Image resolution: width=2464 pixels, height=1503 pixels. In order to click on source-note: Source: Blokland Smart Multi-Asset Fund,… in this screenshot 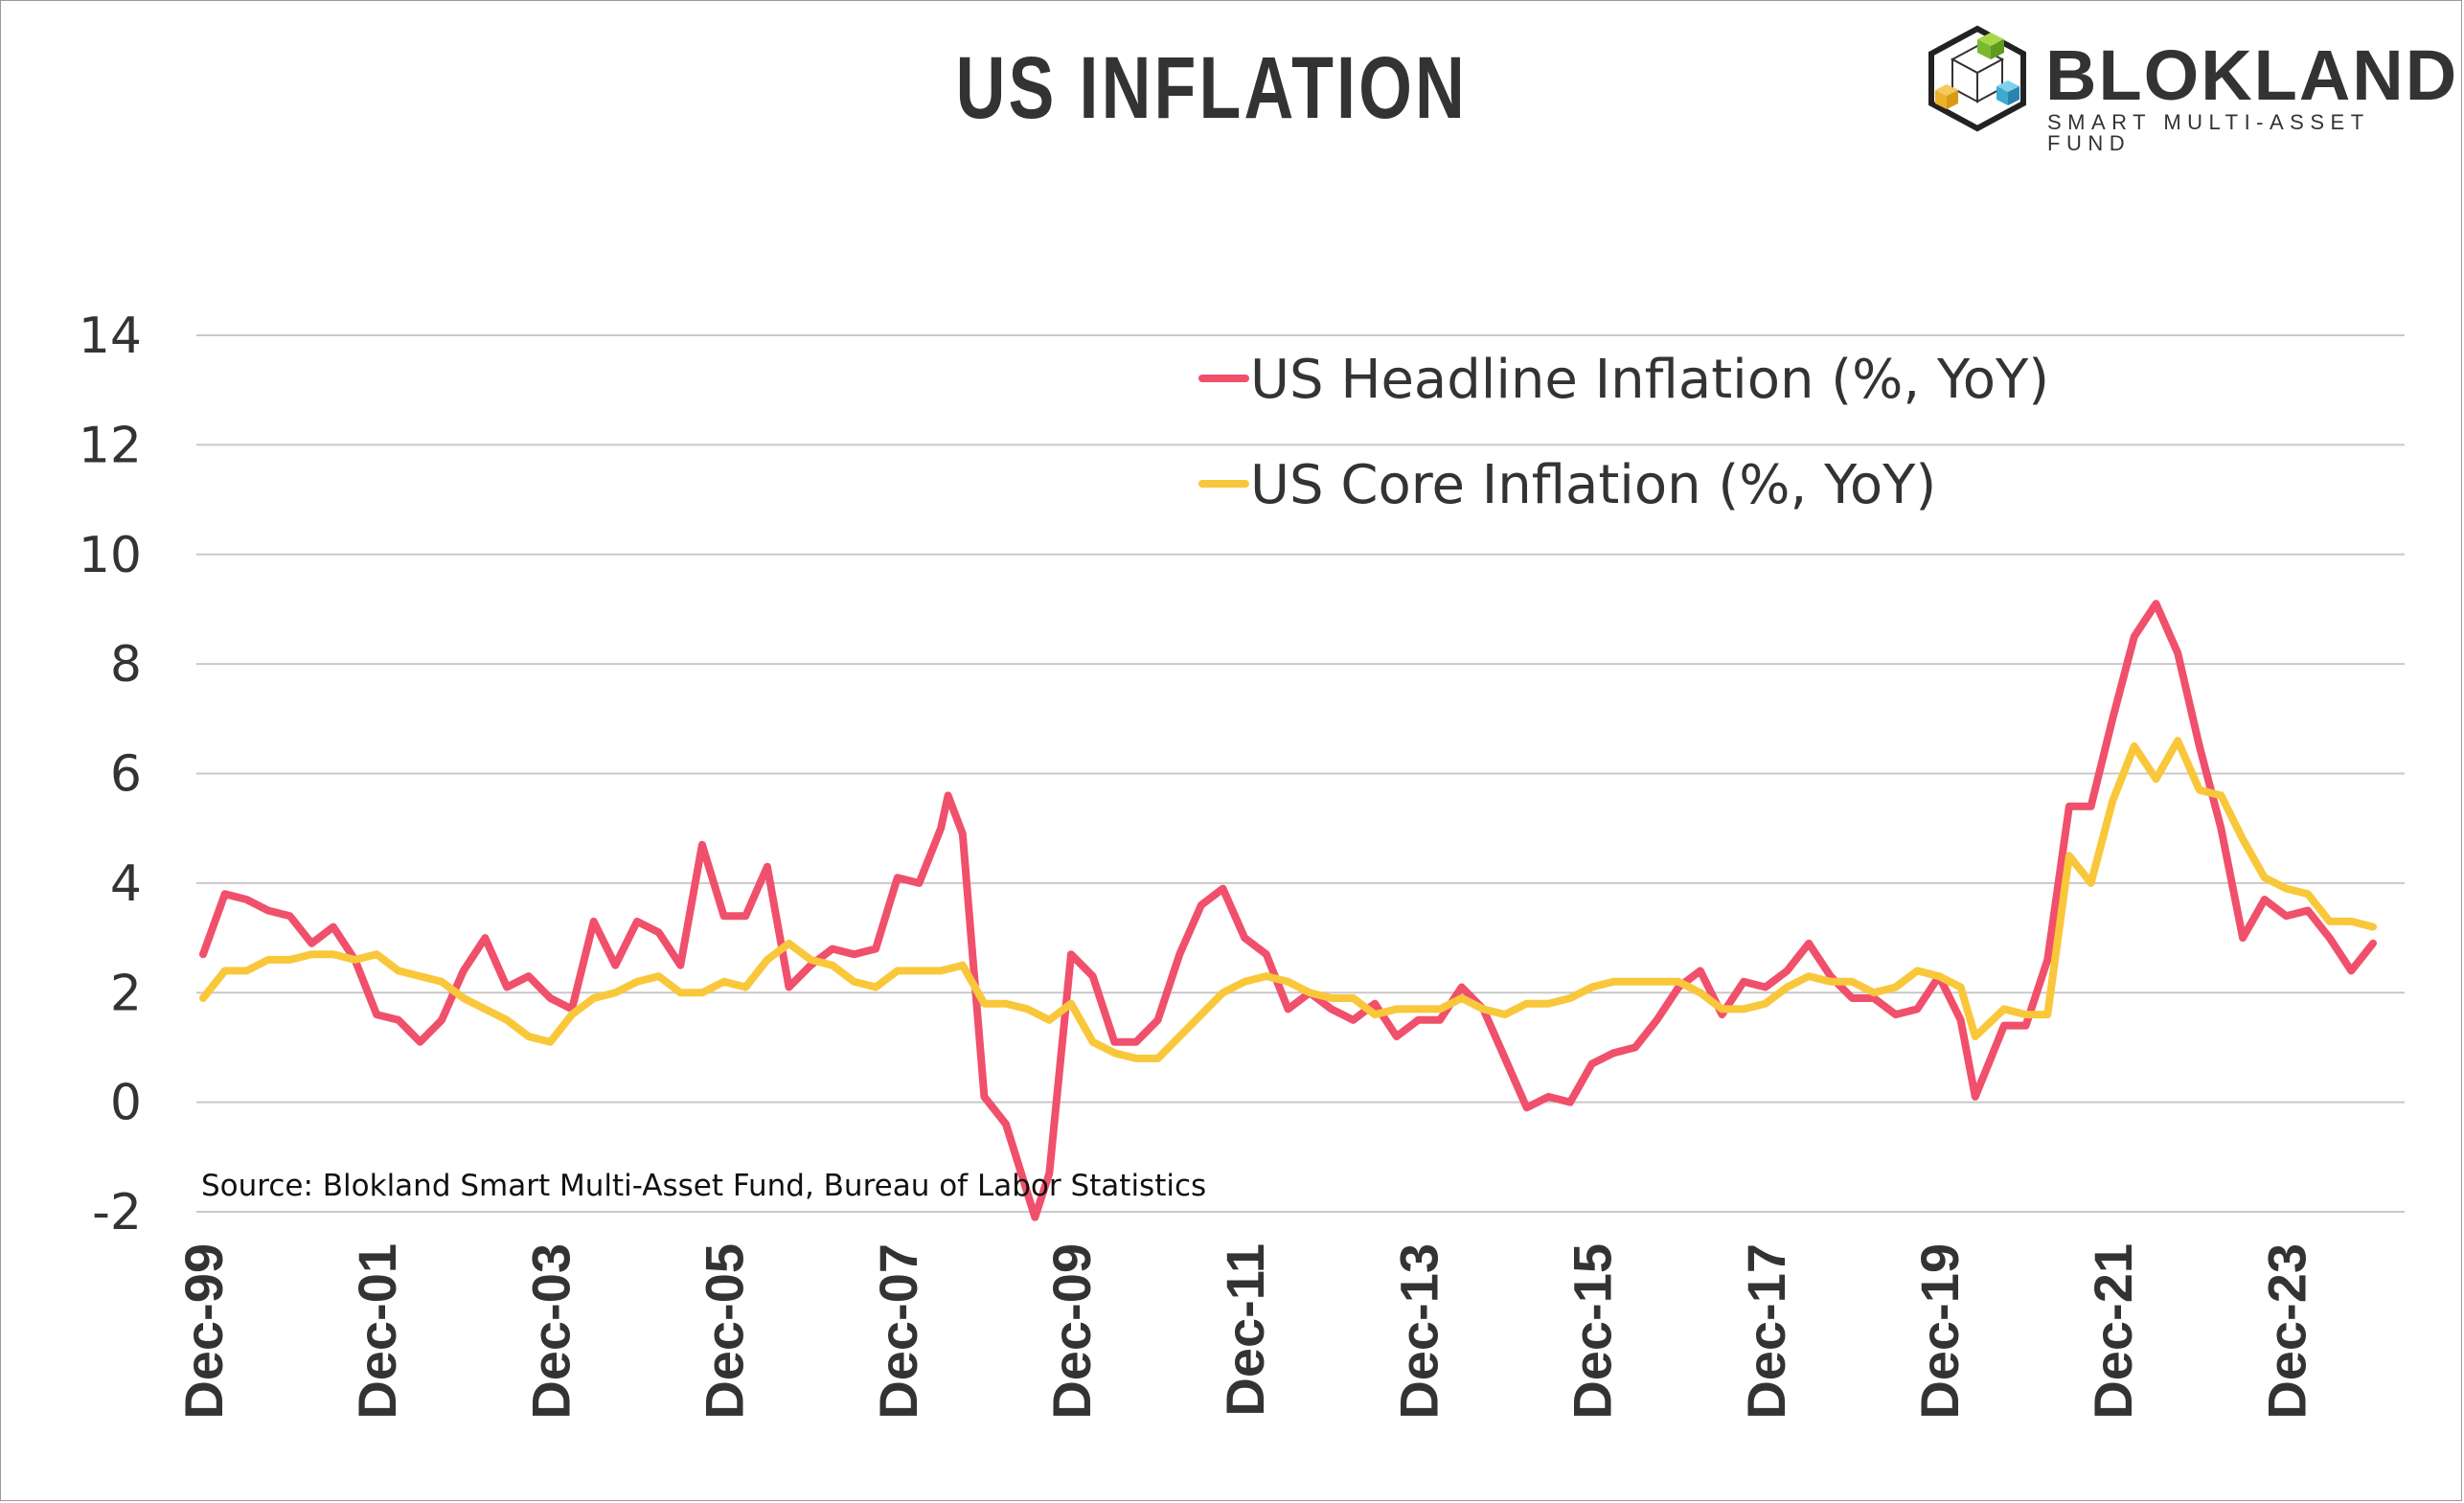, I will do `click(704, 1186)`.